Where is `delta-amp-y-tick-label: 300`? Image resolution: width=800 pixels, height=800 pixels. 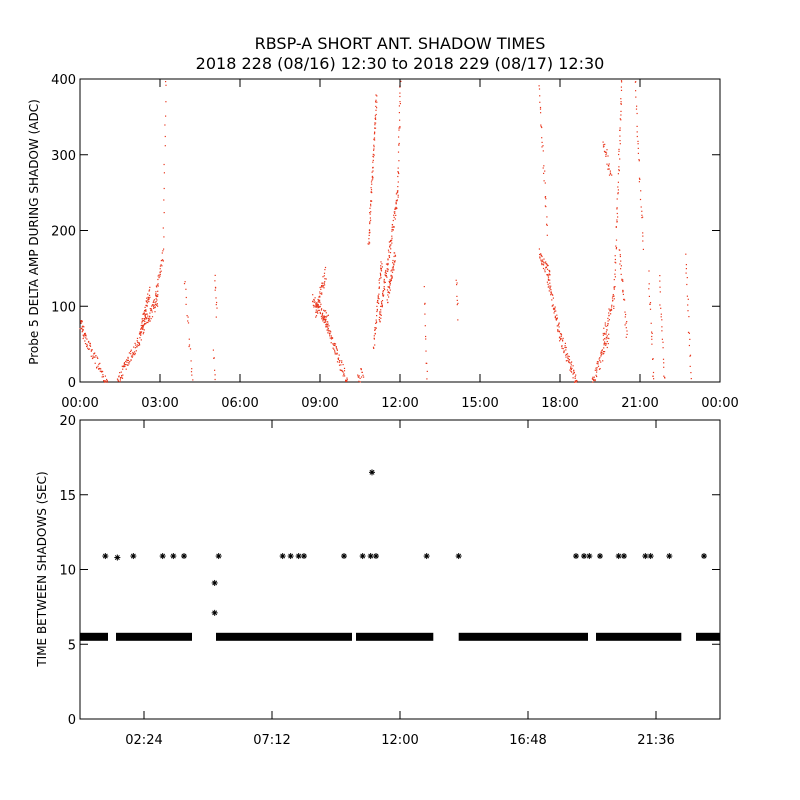
delta-amp-y-tick-label: 300 is located at coordinates (63, 156).